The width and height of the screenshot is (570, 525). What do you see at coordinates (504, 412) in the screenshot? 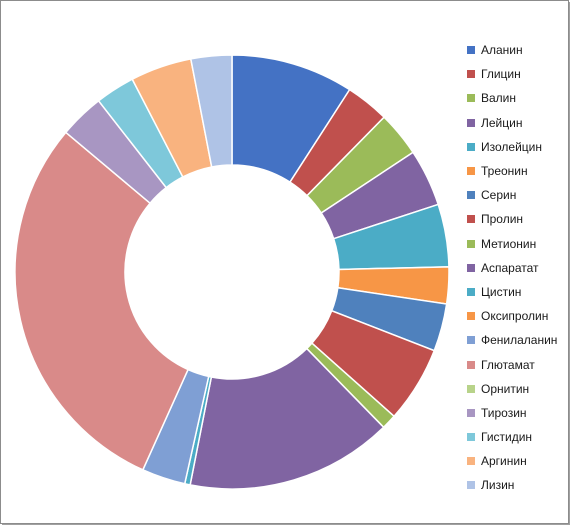
I see `legend-label: Тирозин` at bounding box center [504, 412].